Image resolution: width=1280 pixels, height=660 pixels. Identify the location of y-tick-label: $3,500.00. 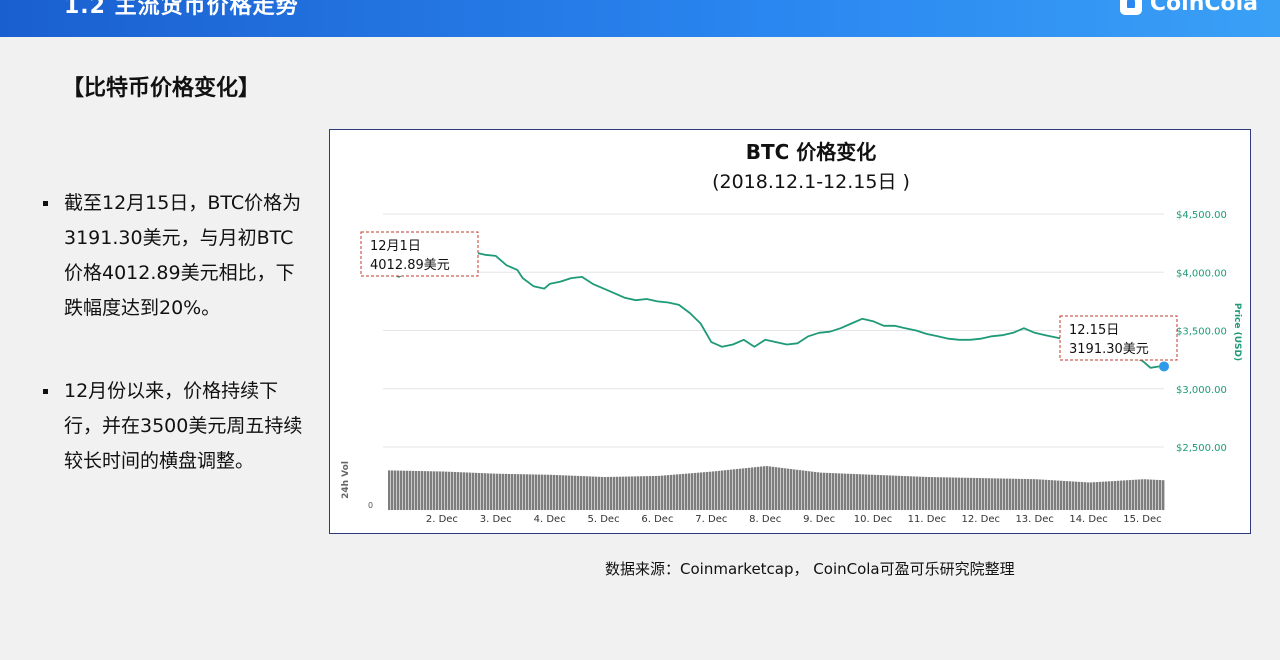
(1201, 332).